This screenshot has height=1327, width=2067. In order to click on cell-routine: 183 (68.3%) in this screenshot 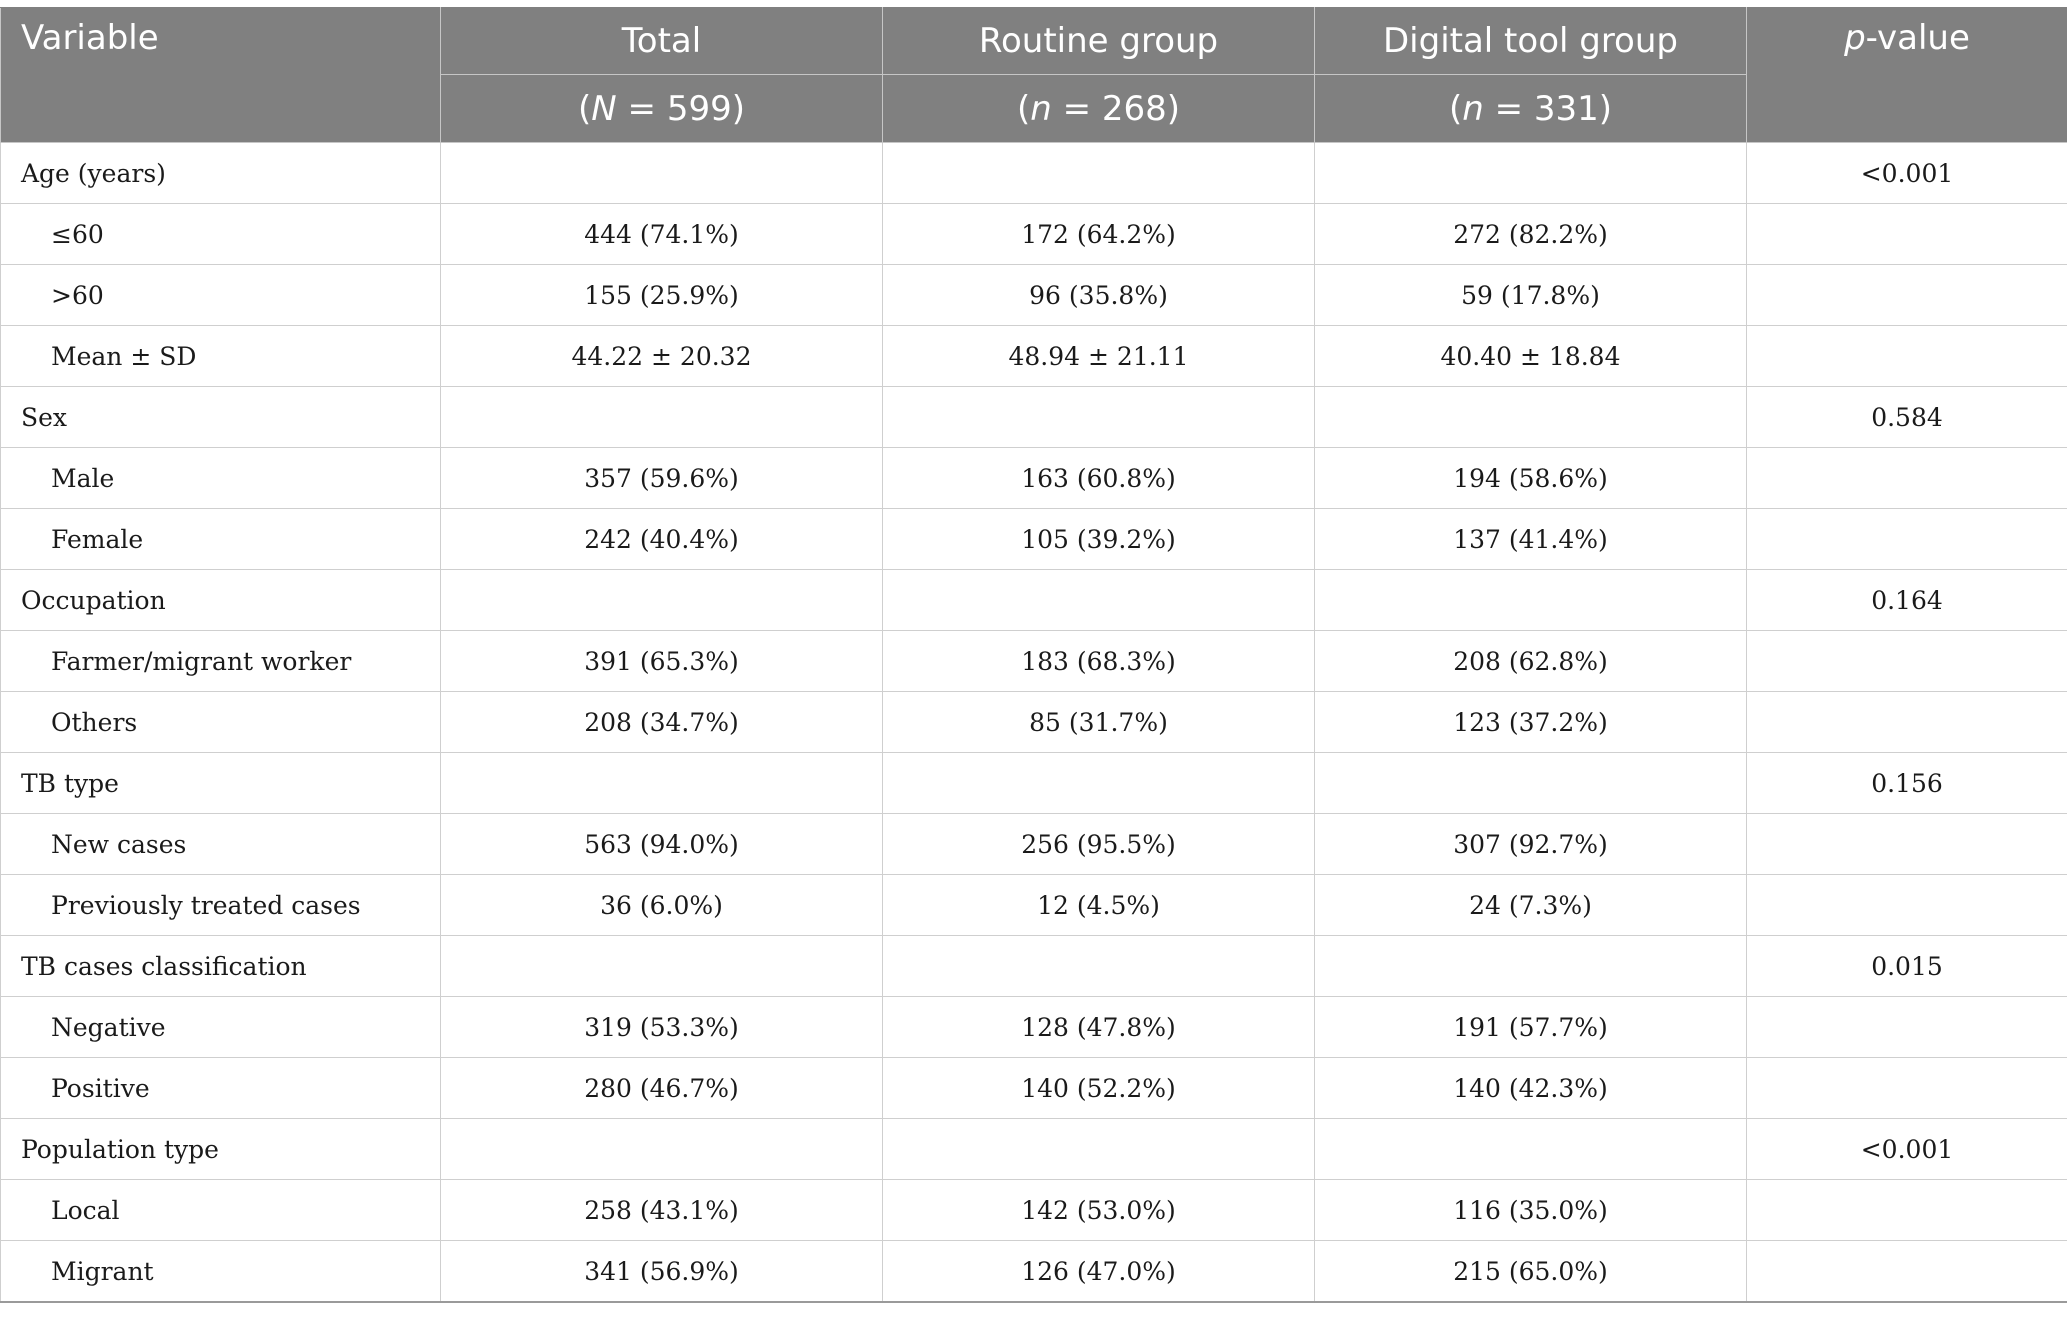, I will do `click(1098, 661)`.